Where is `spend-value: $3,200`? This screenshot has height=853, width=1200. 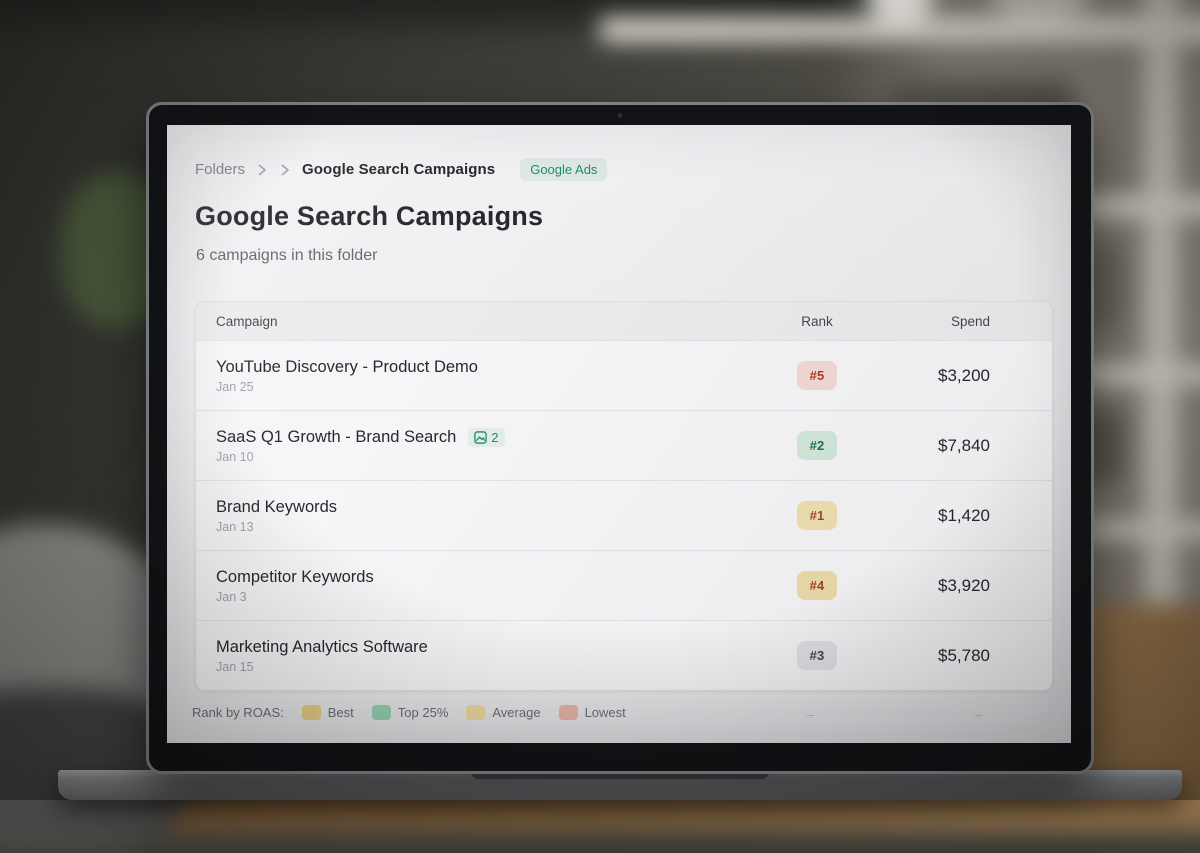 spend-value: $3,200 is located at coordinates (964, 375).